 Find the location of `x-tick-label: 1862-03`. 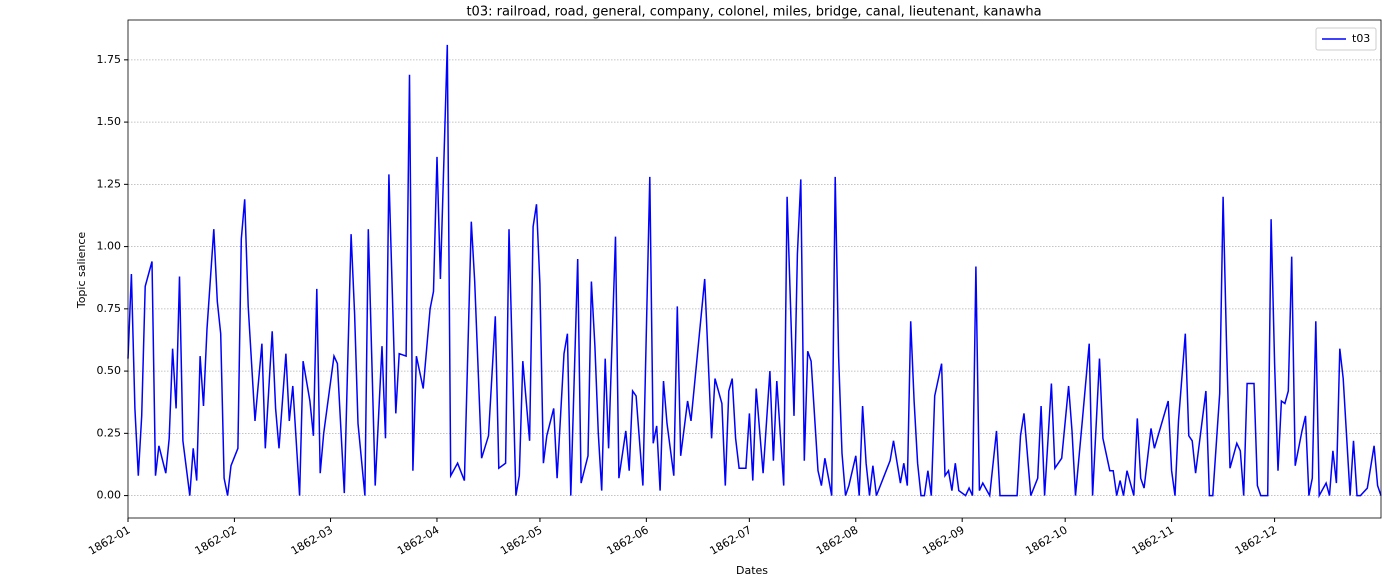

x-tick-label: 1862-03 is located at coordinates (312, 540).